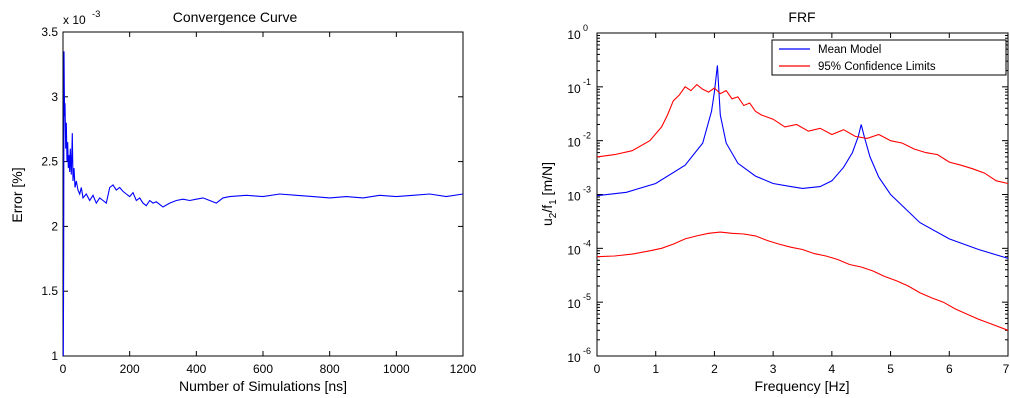 Image resolution: width=1010 pixels, height=398 pixels. What do you see at coordinates (802, 134) in the screenshot?
I see `series-confidence-upper` at bounding box center [802, 134].